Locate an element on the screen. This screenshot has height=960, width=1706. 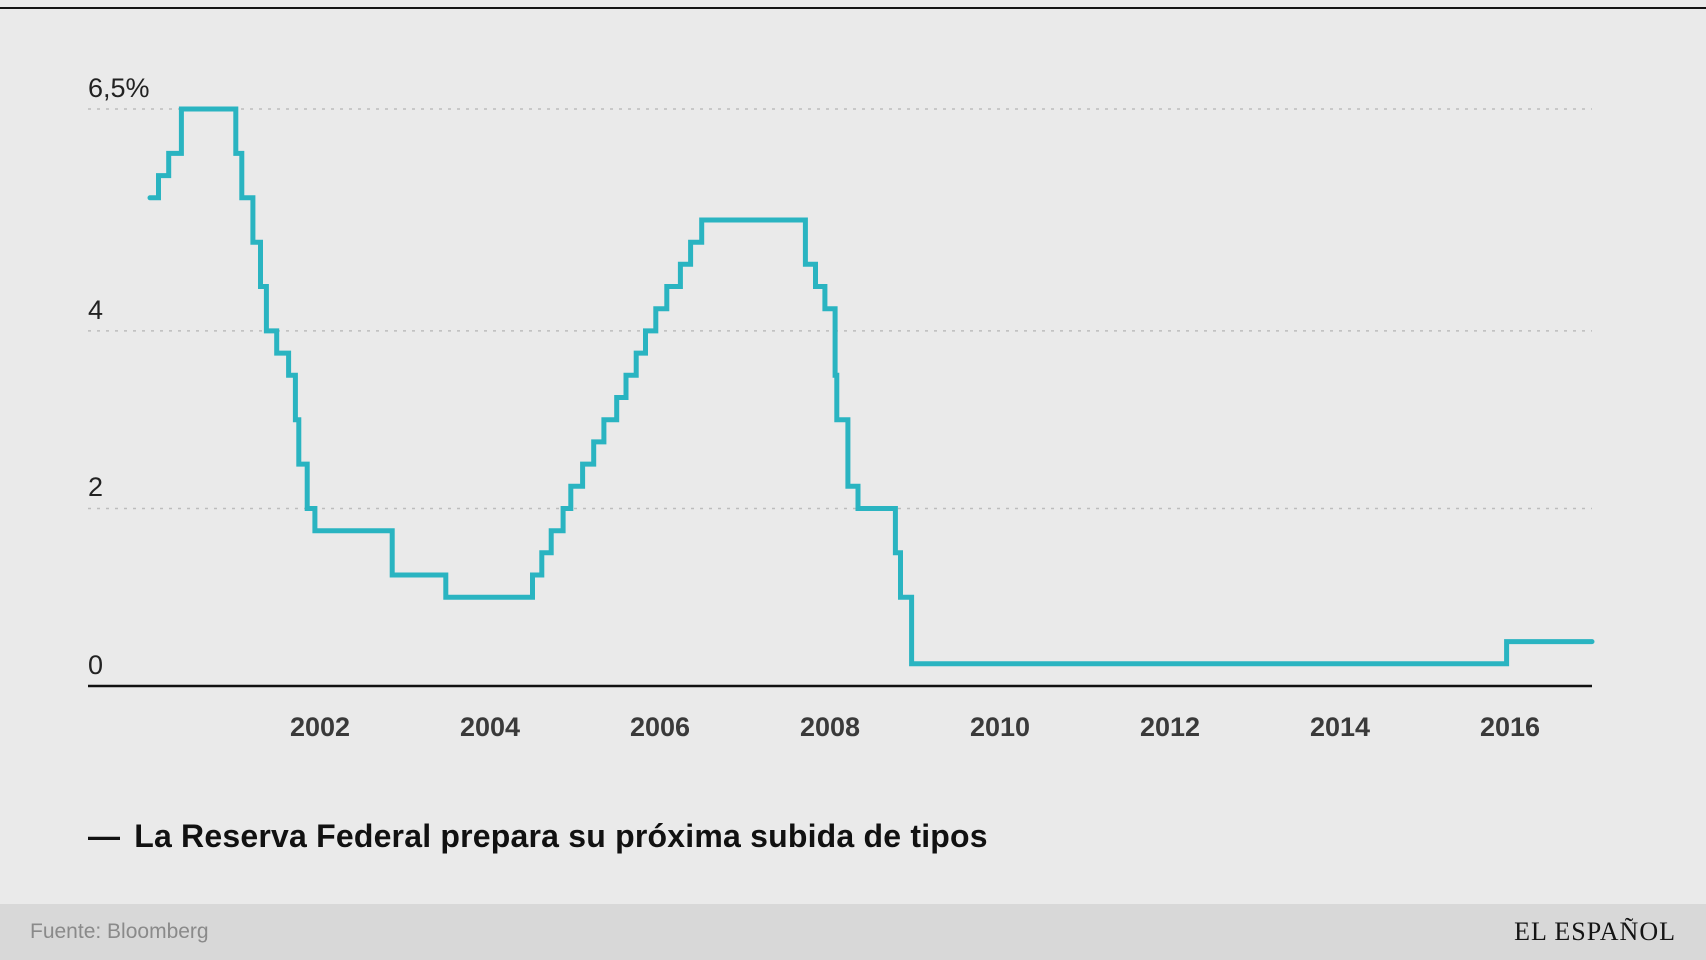
x-tick-label: 2004 is located at coordinates (490, 727).